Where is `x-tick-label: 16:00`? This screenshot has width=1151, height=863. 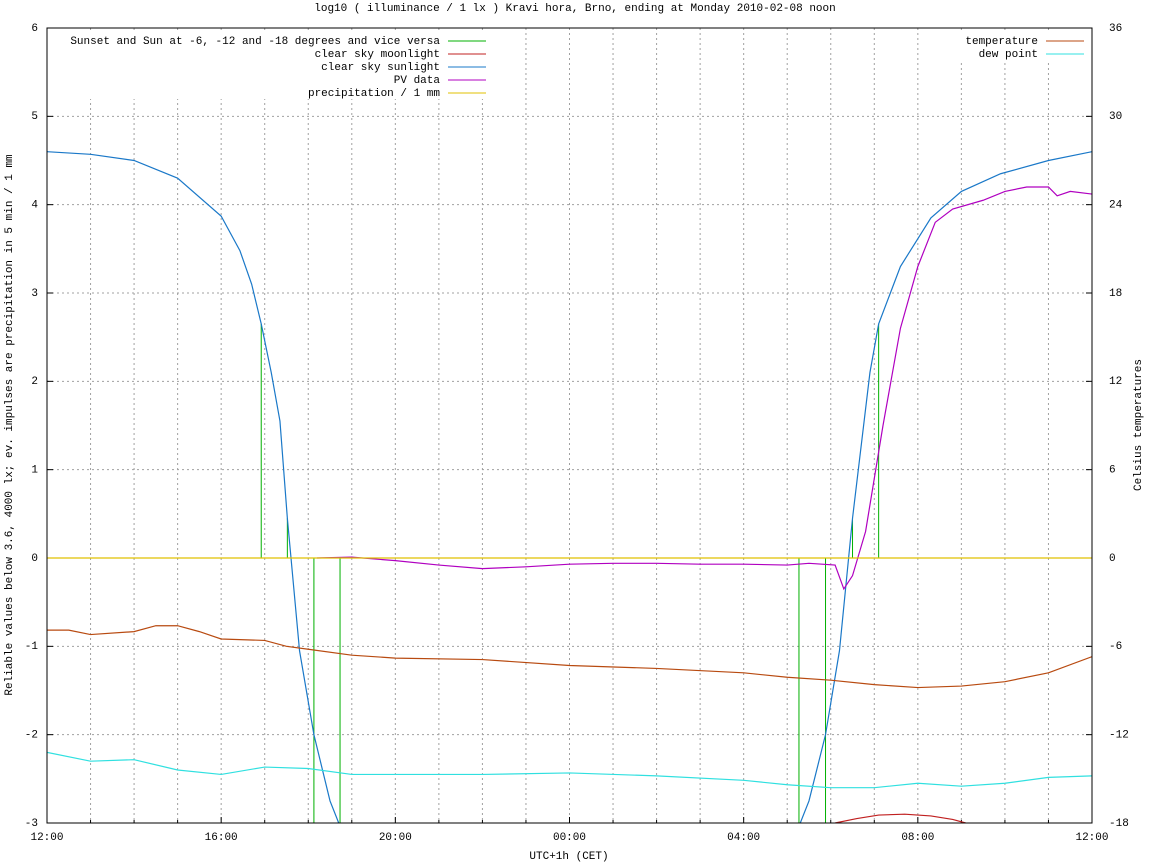 x-tick-label: 16:00 is located at coordinates (221, 838).